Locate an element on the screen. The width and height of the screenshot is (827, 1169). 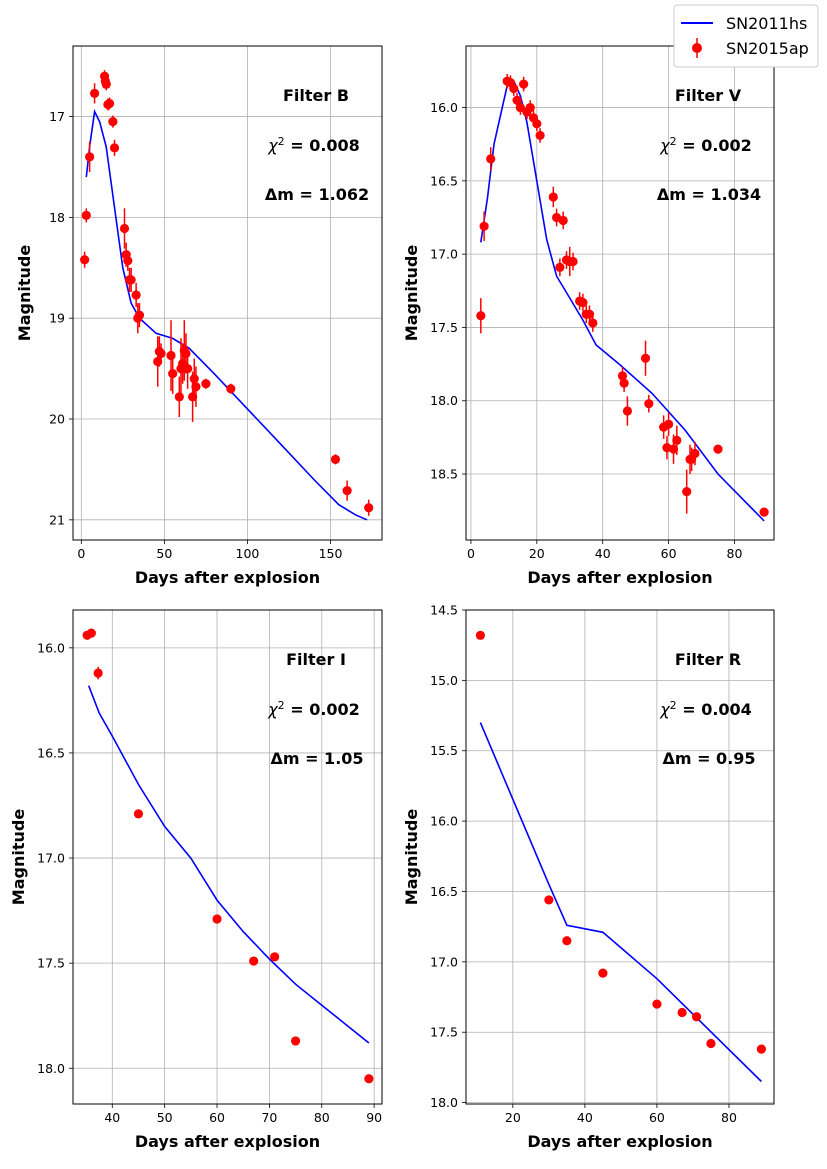
x-tick-label: 70 is located at coordinates (269, 1117).